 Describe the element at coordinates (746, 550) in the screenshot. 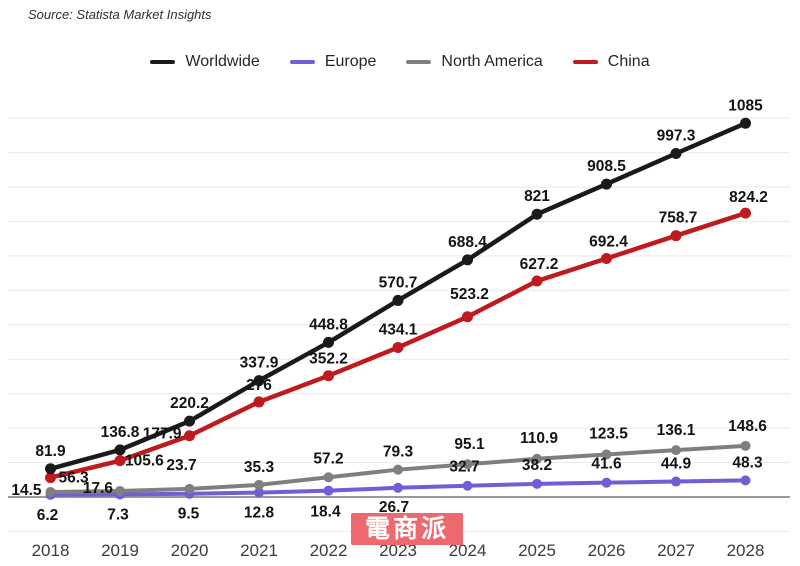

I see `x-tick-label: 2028` at that location.